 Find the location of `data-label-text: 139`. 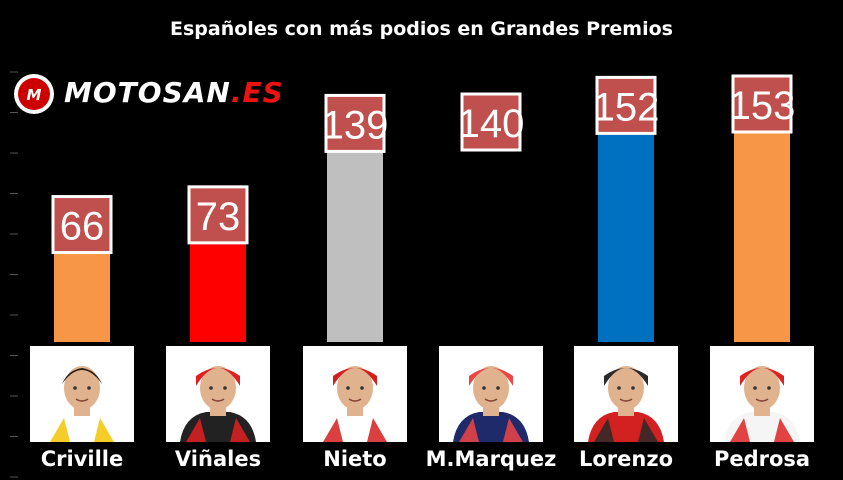

data-label-text: 139 is located at coordinates (355, 125).